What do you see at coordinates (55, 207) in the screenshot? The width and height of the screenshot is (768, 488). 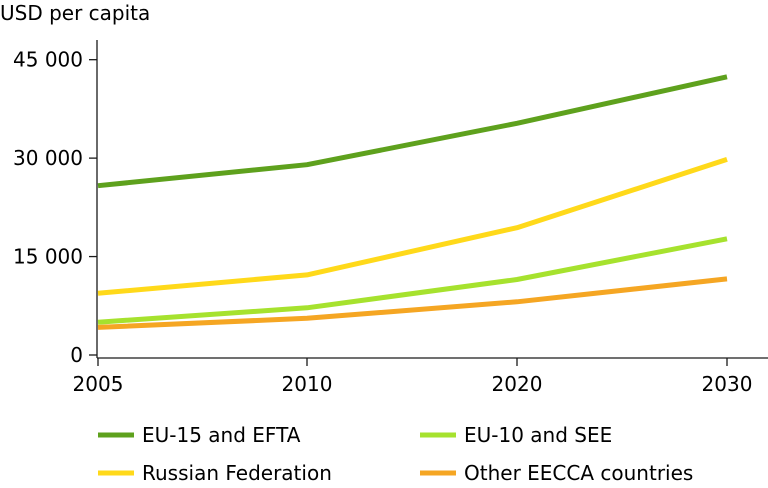 I see `y-axis-ticks: 0 15 000 30 000 45 000` at bounding box center [55, 207].